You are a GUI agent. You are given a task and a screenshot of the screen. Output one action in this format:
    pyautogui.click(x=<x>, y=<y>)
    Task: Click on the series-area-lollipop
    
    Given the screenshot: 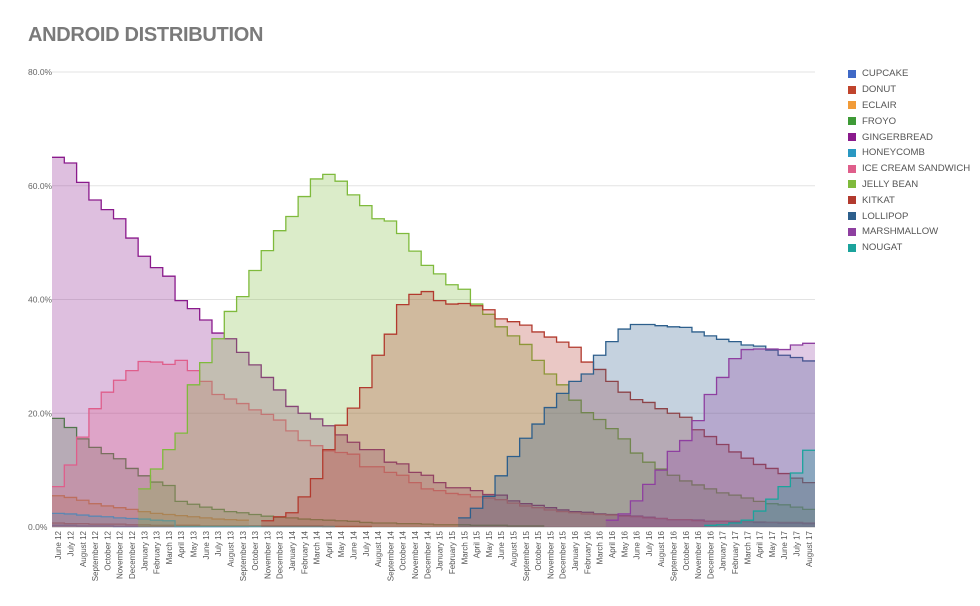 What is the action you would take?
    pyautogui.click(x=636, y=425)
    